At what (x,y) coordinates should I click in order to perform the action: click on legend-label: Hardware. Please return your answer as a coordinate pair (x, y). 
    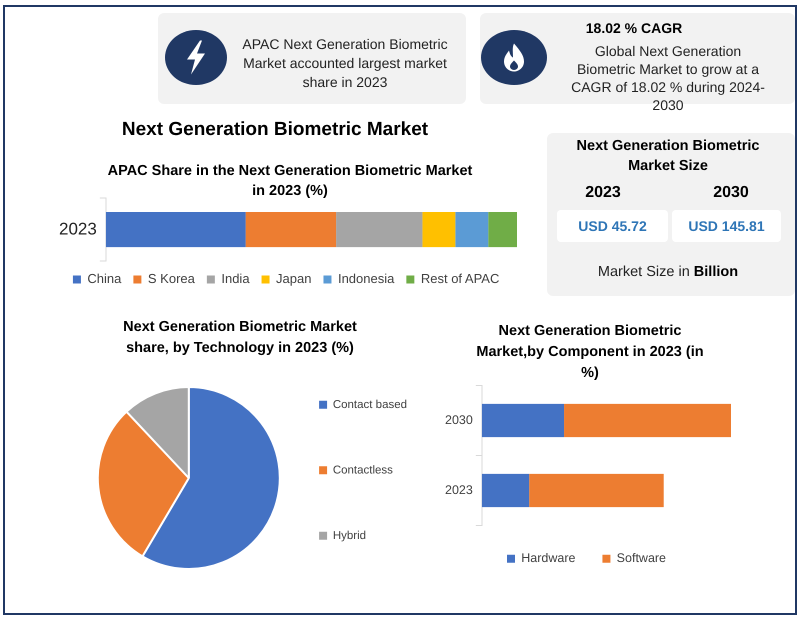
    Looking at the image, I should click on (548, 558).